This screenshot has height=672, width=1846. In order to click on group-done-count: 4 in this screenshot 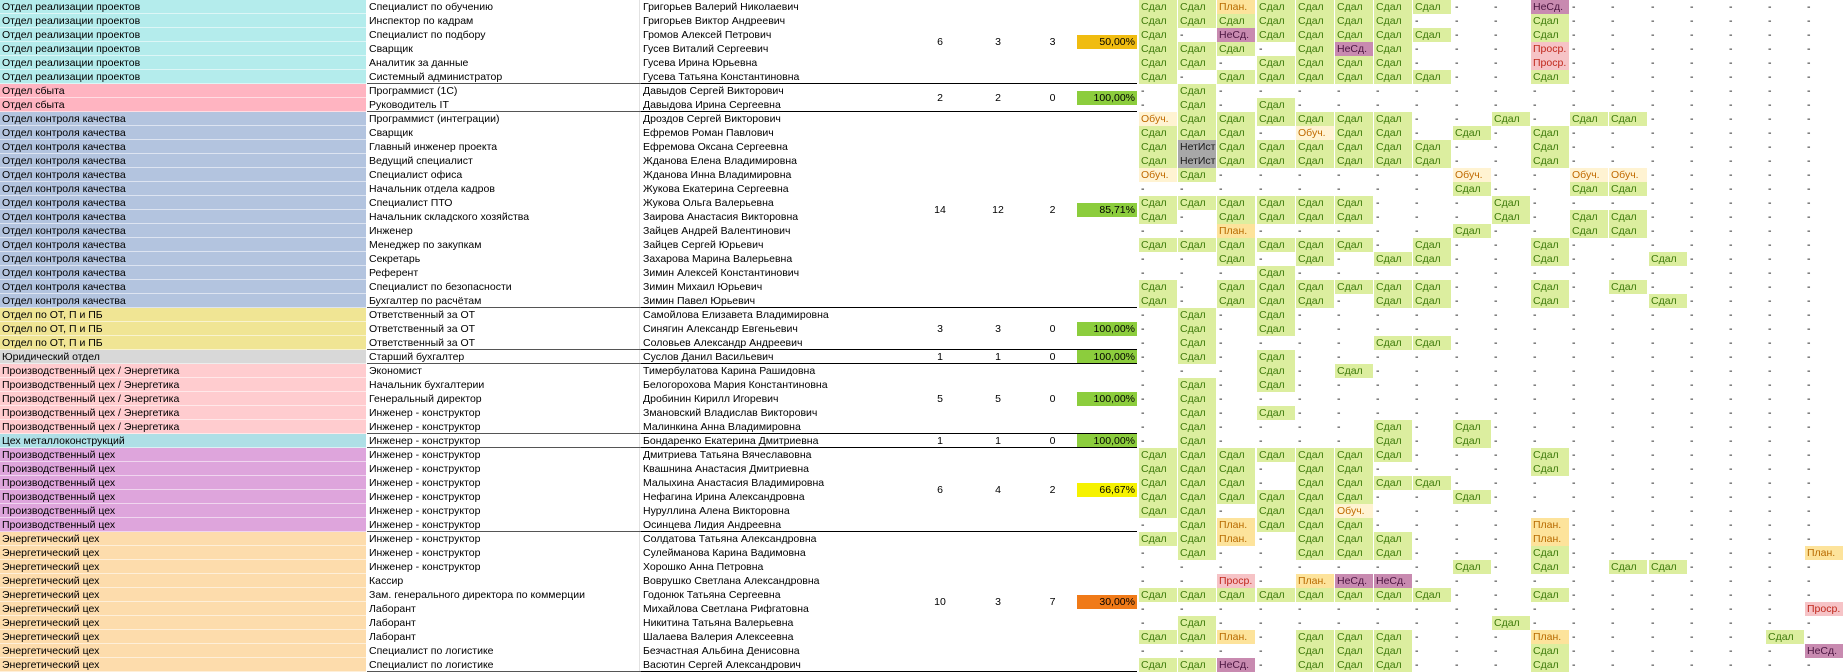, I will do `click(998, 490)`.